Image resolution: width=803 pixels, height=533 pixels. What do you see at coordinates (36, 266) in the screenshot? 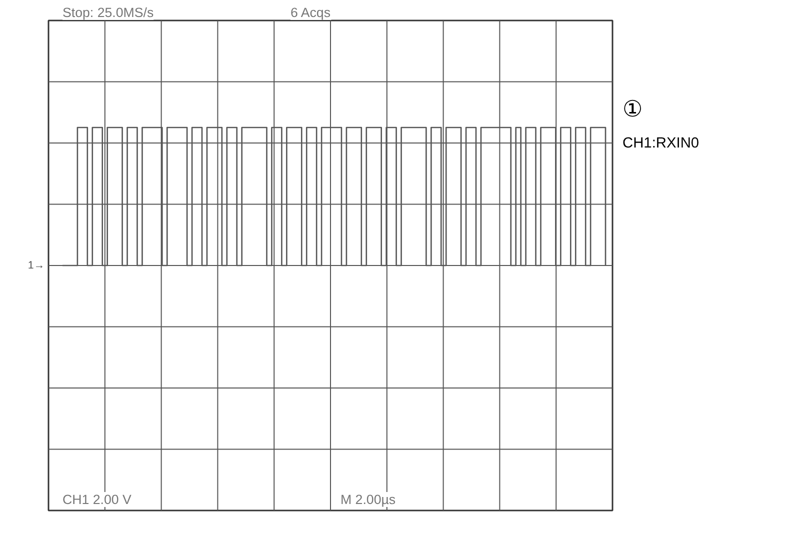
I see `text: 1→` at bounding box center [36, 266].